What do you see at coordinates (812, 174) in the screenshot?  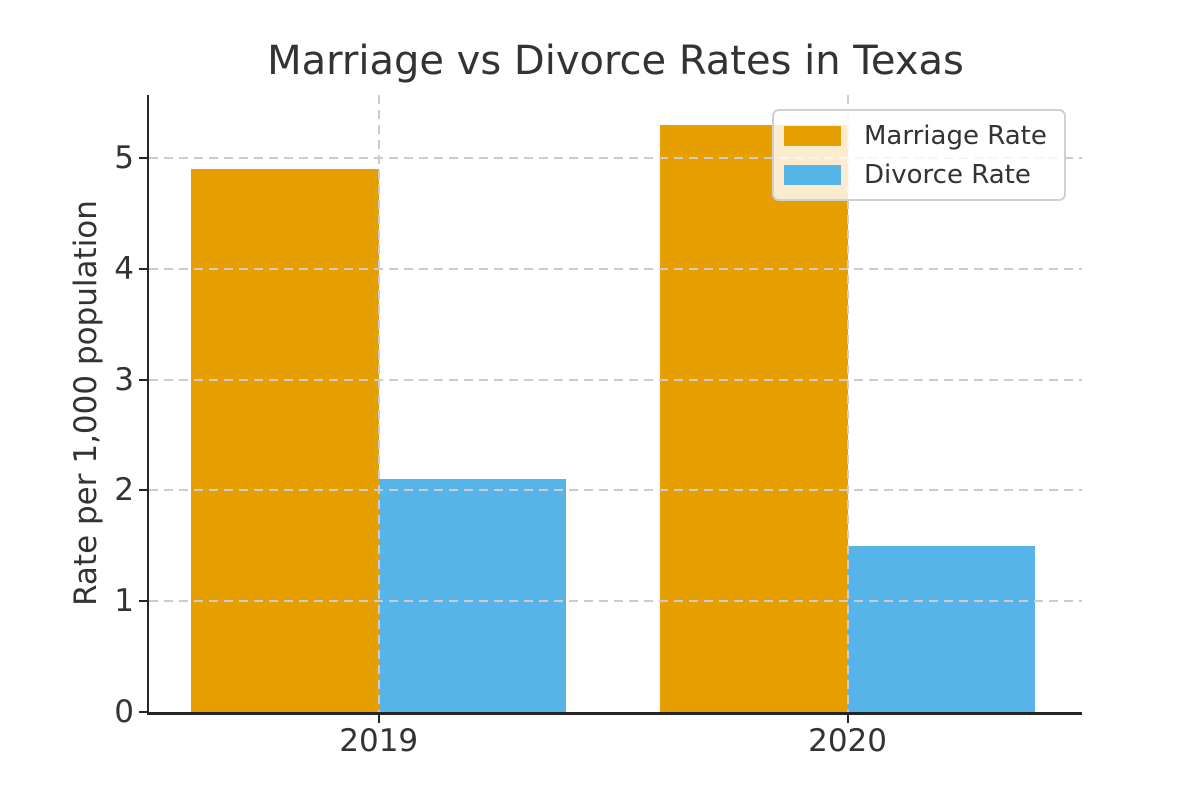 I see `legend-swatch-divorce-rate` at bounding box center [812, 174].